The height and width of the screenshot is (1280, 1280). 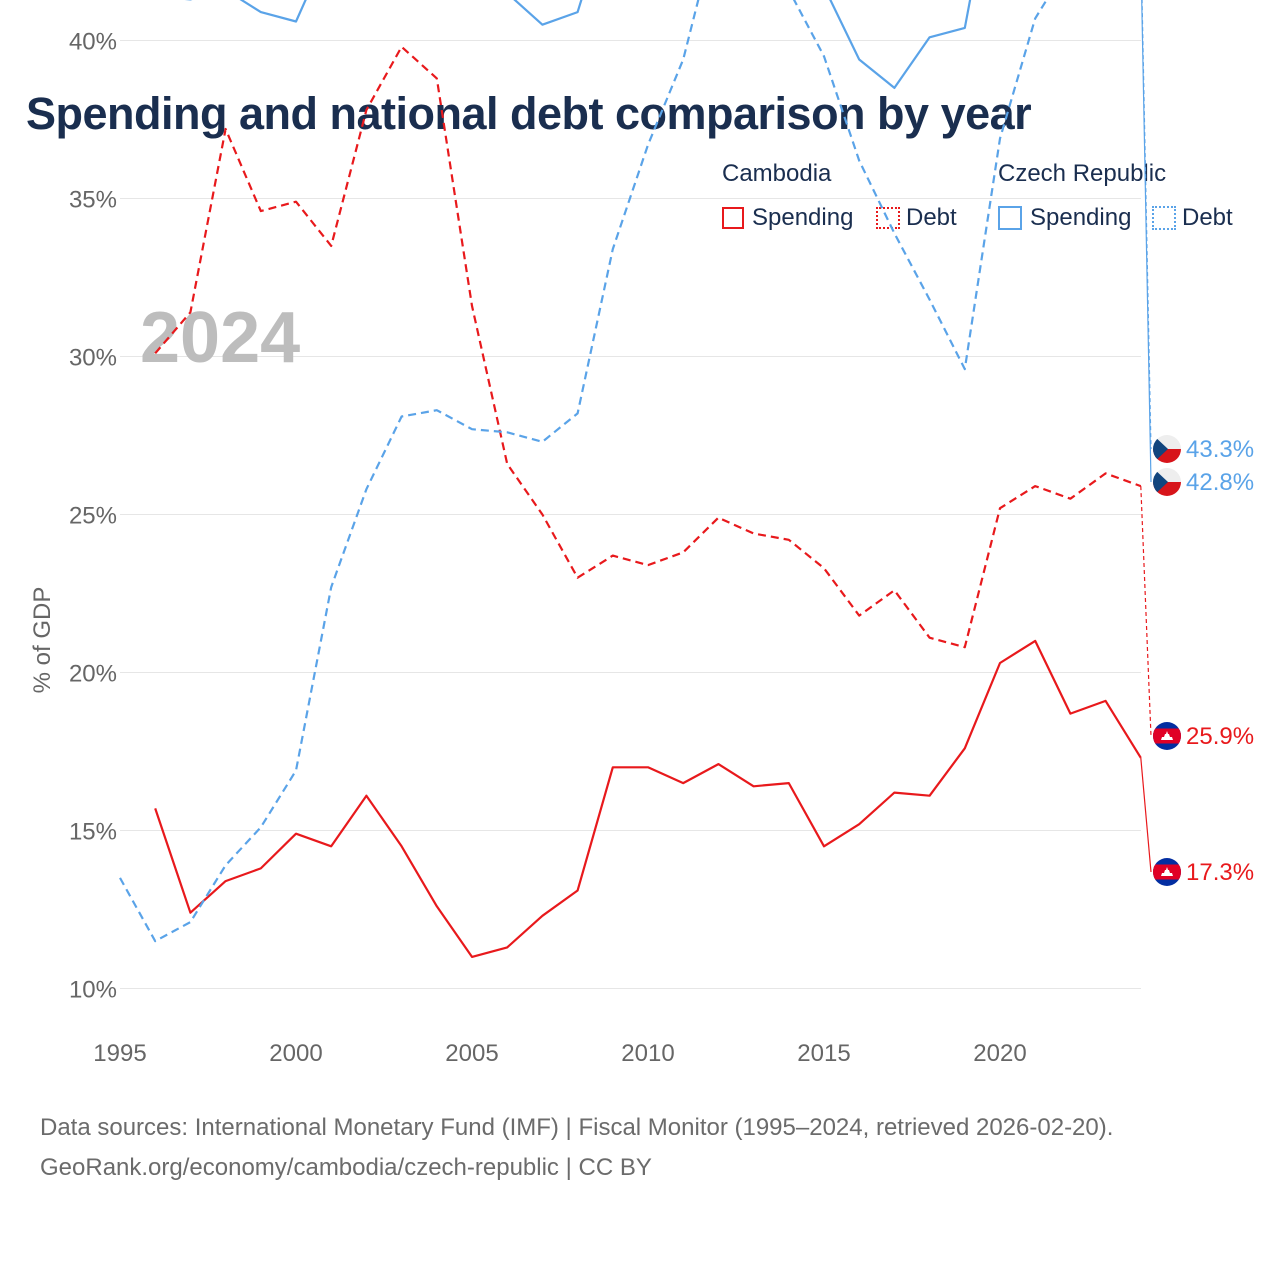 I want to click on y-tick-label: 30%, so click(x=93, y=358).